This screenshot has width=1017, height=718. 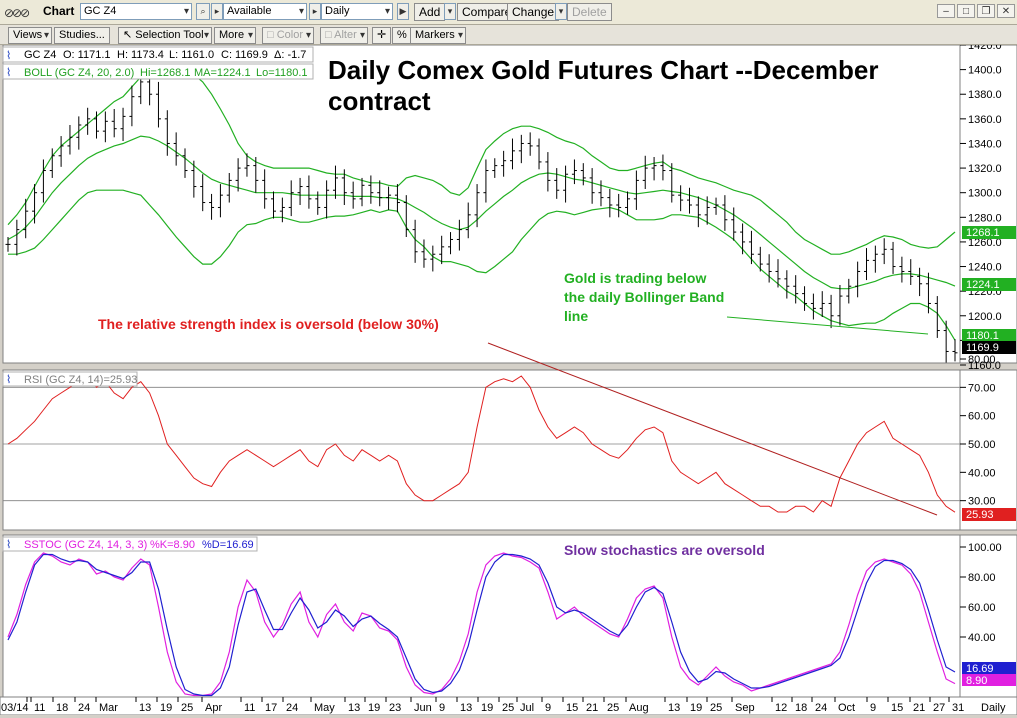 I want to click on period-select: Daily, so click(x=357, y=11).